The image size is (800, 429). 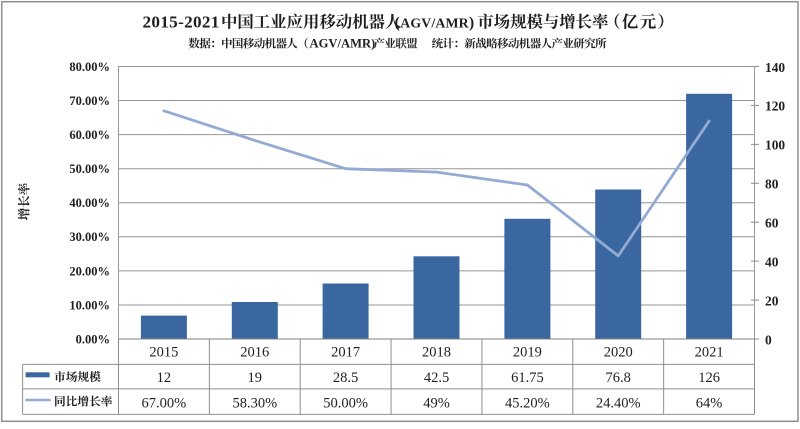 I want to click on svg-text: 61.75, so click(x=527, y=378).